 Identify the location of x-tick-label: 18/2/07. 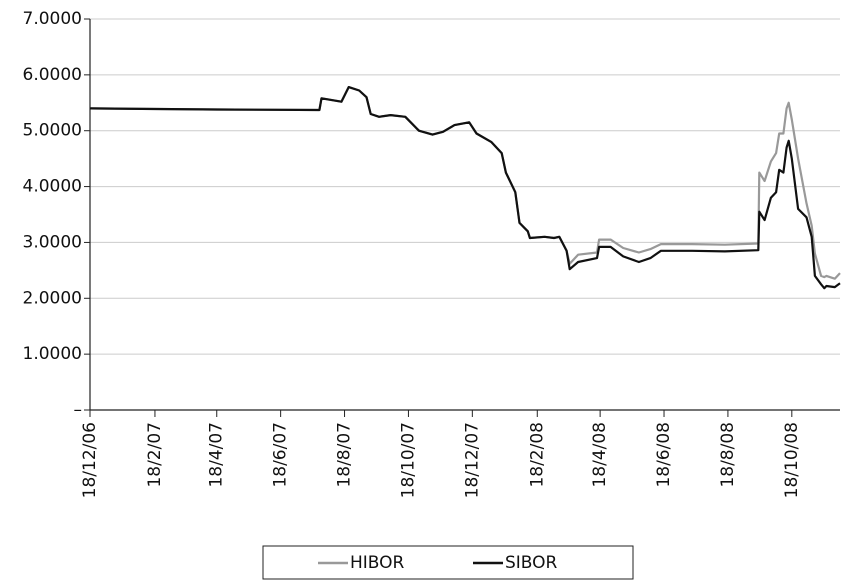
(155, 455).